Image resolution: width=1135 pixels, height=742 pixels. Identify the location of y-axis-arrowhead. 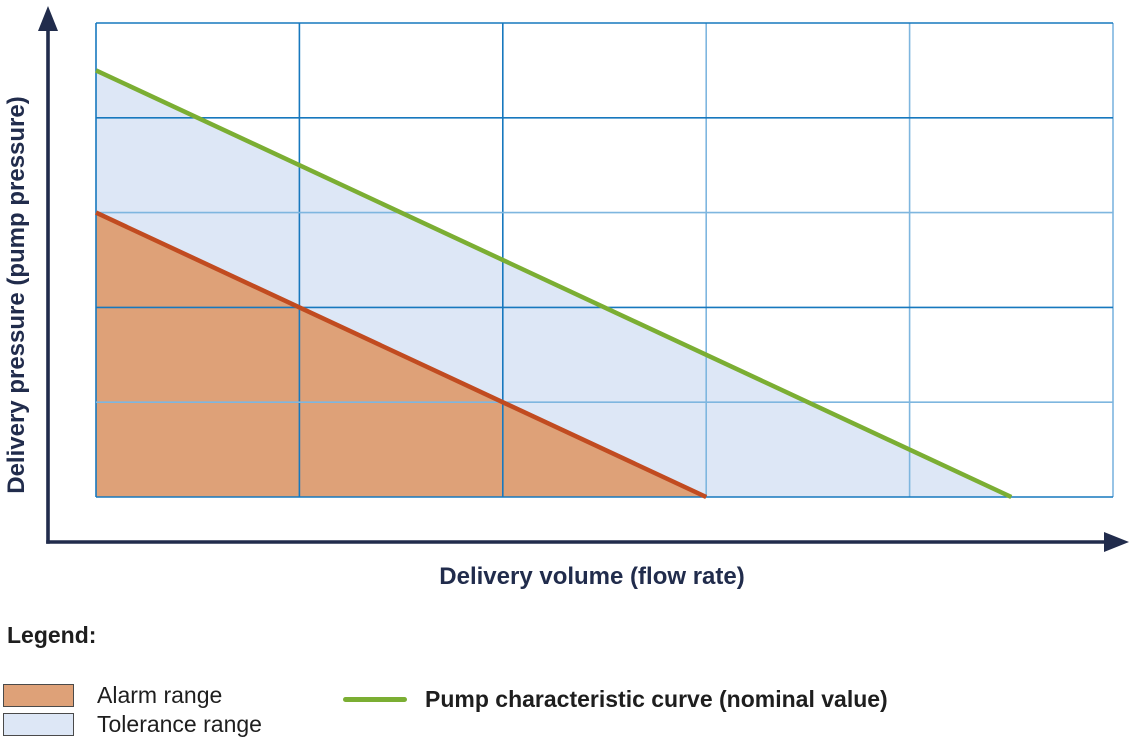
(48, 18).